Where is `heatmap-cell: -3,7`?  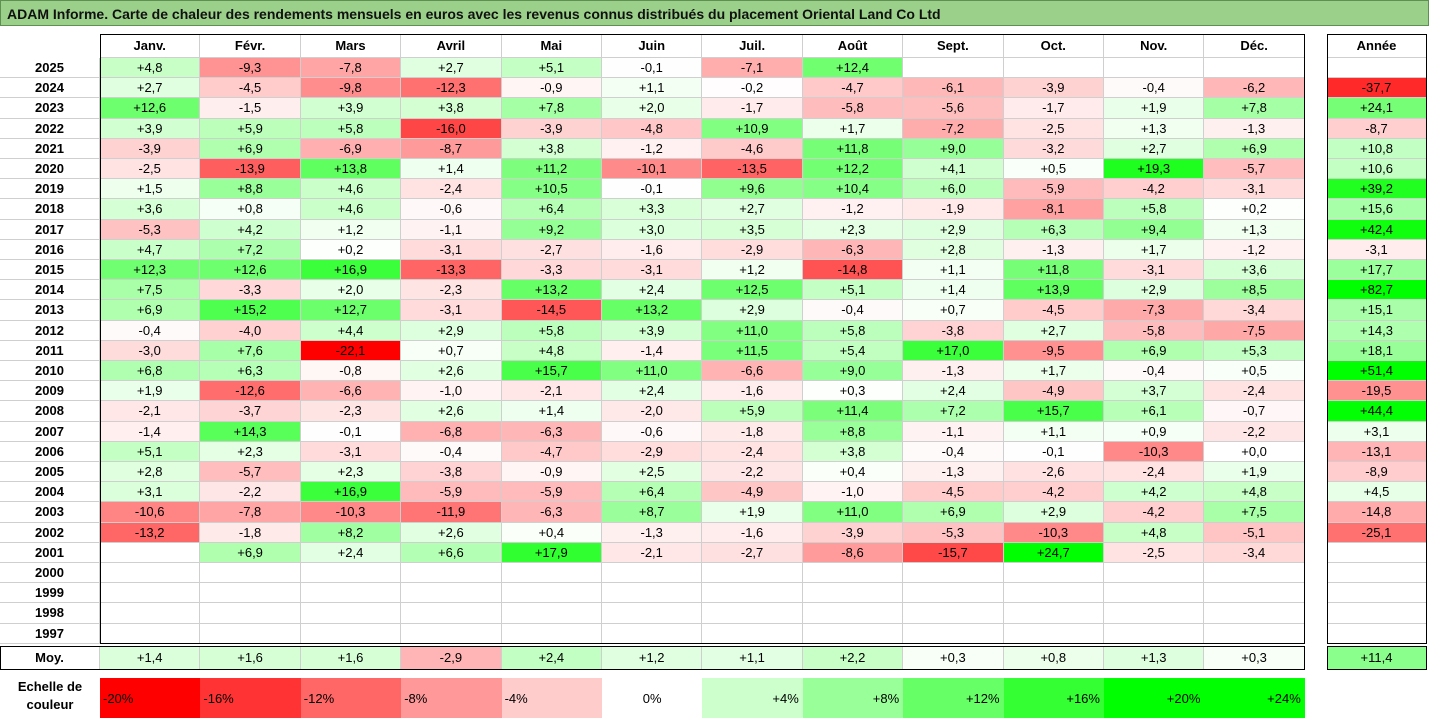 heatmap-cell: -3,7 is located at coordinates (250, 411).